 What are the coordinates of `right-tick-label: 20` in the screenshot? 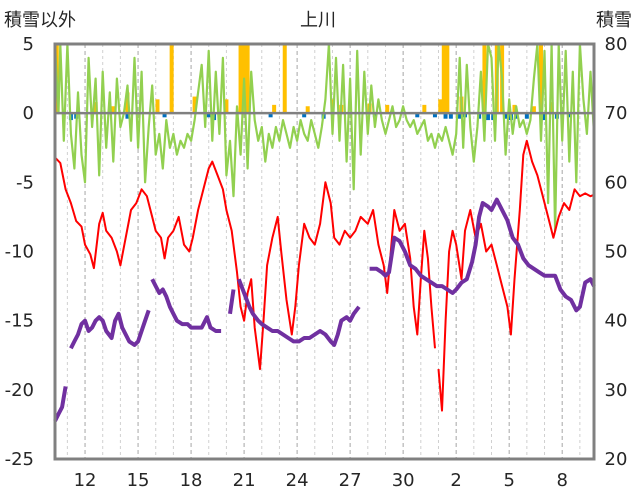 It's located at (616, 459).